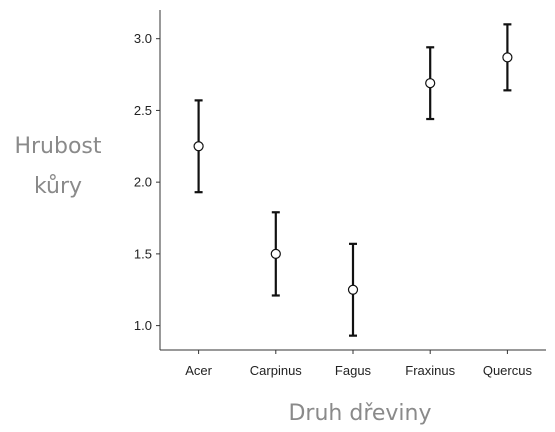 This screenshot has width=555, height=432. Describe the element at coordinates (143, 110) in the screenshot. I see `y-tick-label: 2.5` at that location.